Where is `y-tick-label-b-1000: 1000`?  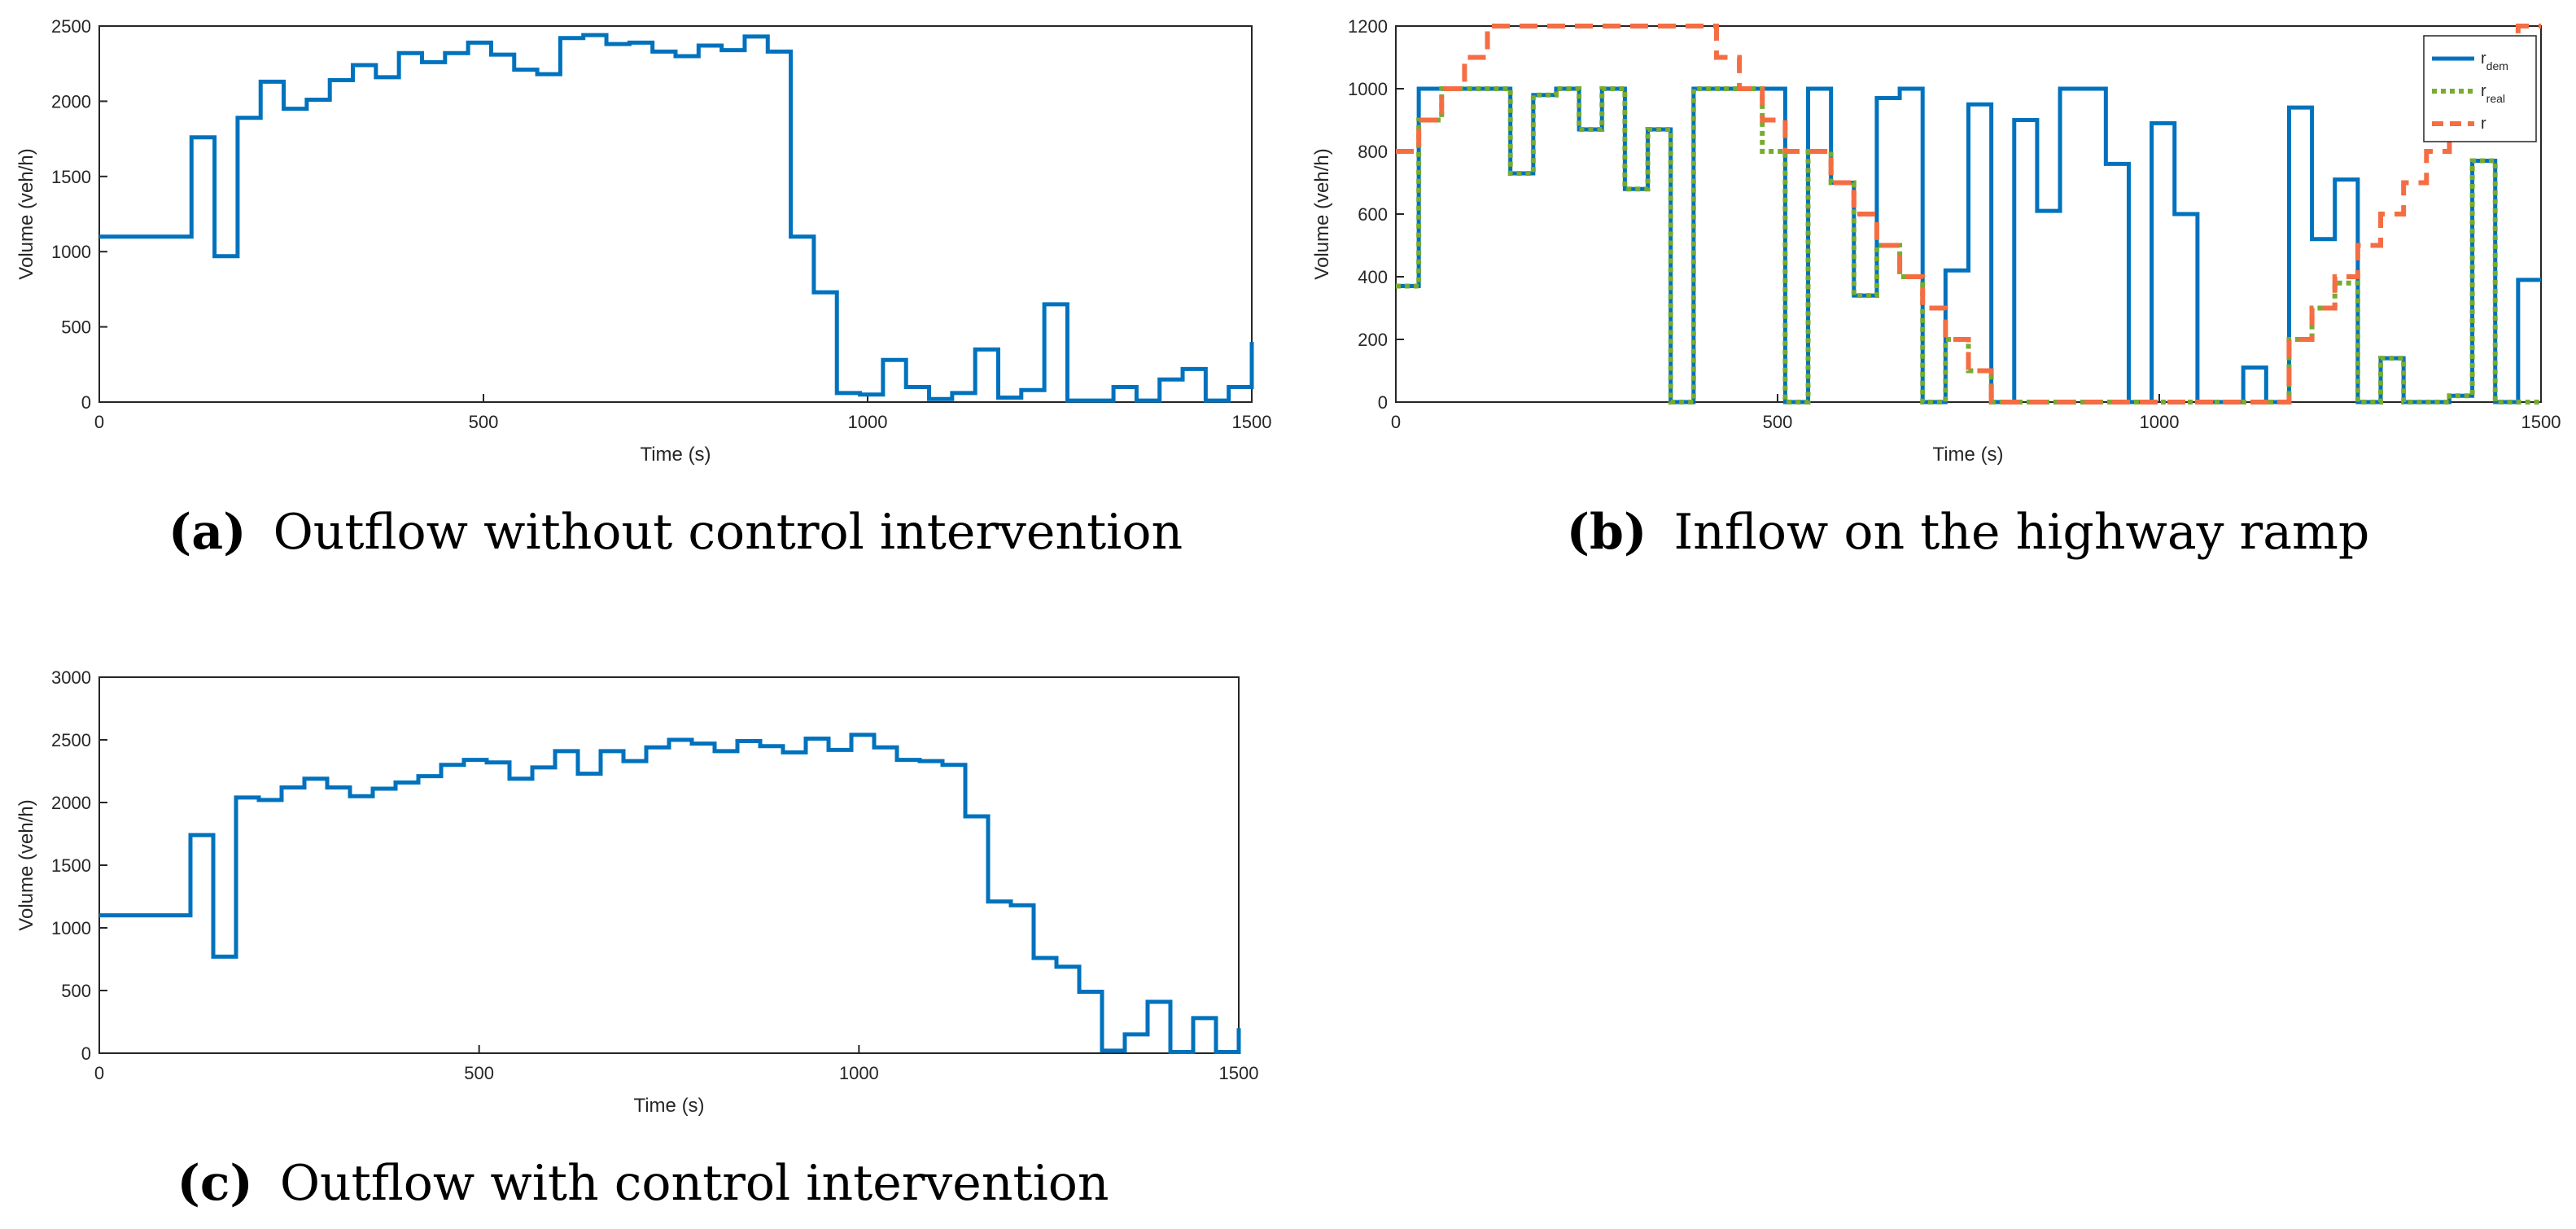
y-tick-label-b-1000: 1000 is located at coordinates (1368, 89).